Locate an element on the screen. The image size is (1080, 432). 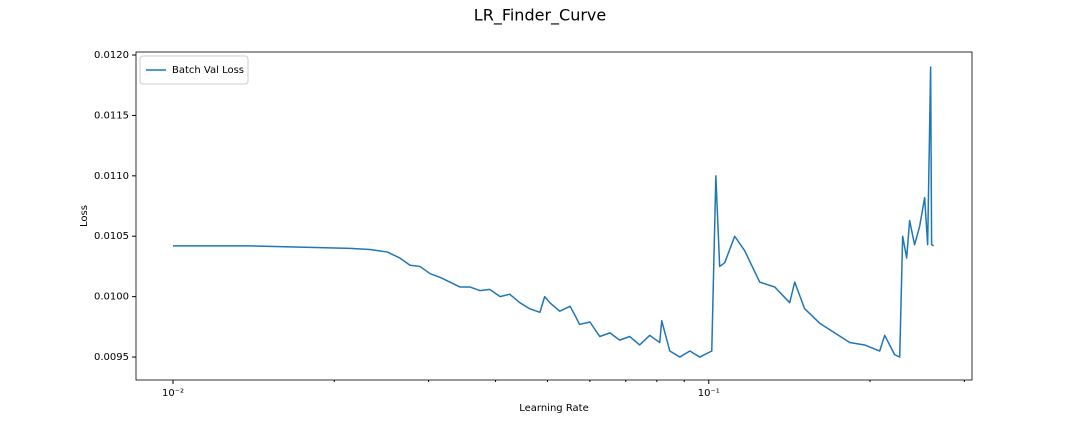
y-tick-label: 0.0110 is located at coordinates (111, 176).